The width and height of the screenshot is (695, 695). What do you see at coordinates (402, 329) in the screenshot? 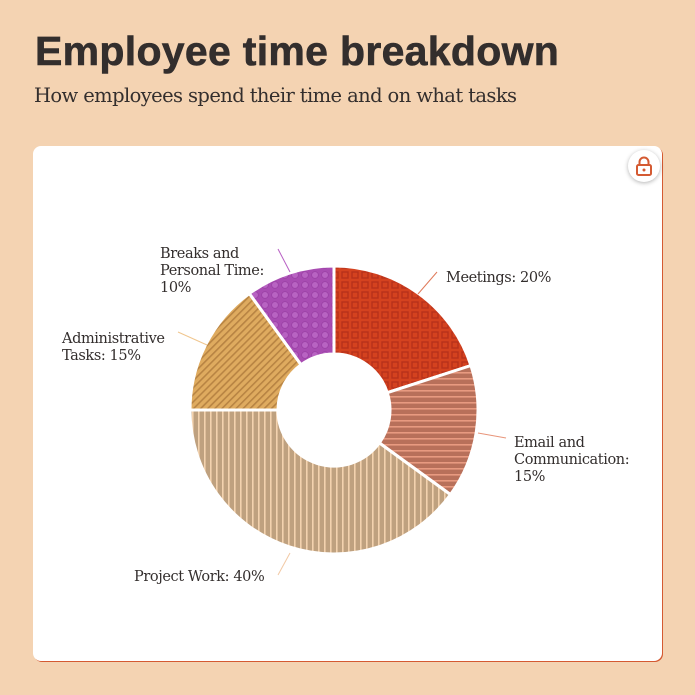
I see `slice-meetings` at bounding box center [402, 329].